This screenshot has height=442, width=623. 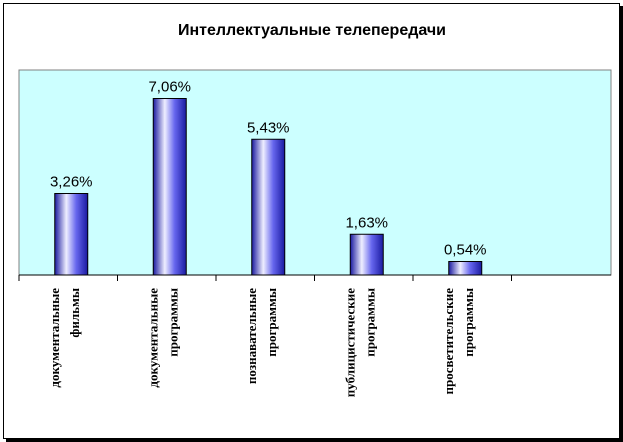 What do you see at coordinates (163, 338) in the screenshot?
I see `category-label-2: документальные программы` at bounding box center [163, 338].